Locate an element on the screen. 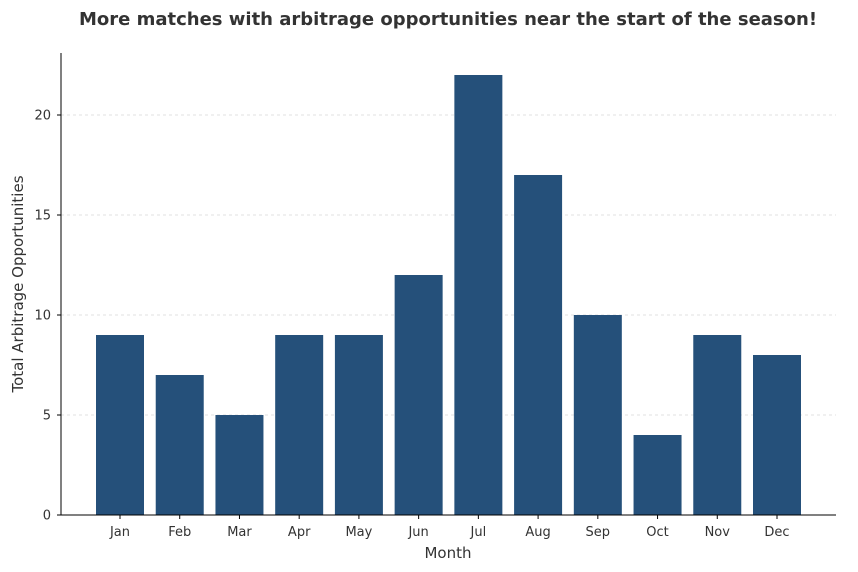 This screenshot has width=858, height=572. y-tick-label: 5 is located at coordinates (47, 416).